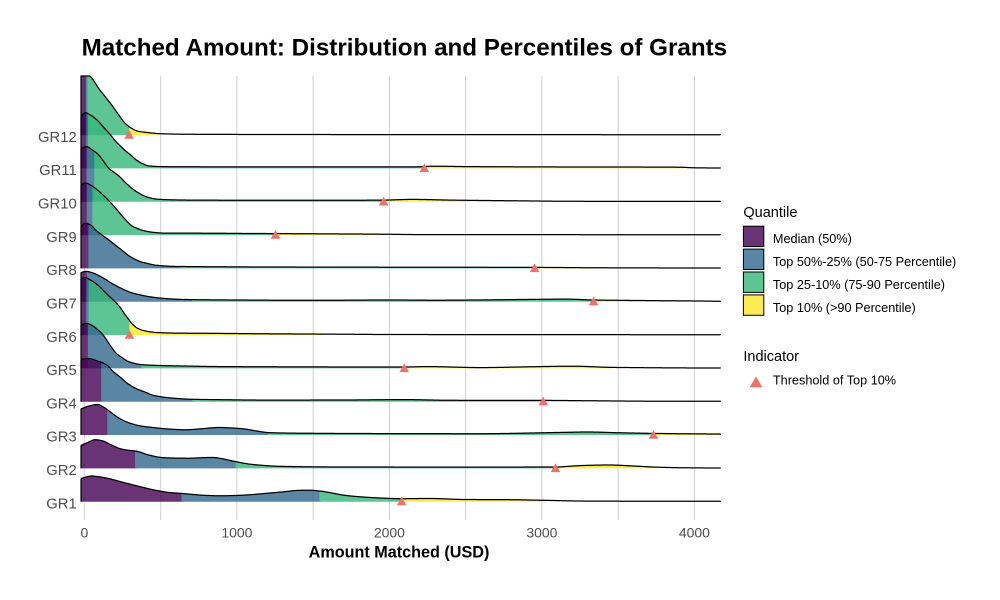 The width and height of the screenshot is (1000, 600). What do you see at coordinates (61, 438) in the screenshot?
I see `svg-text: GR3` at bounding box center [61, 438].